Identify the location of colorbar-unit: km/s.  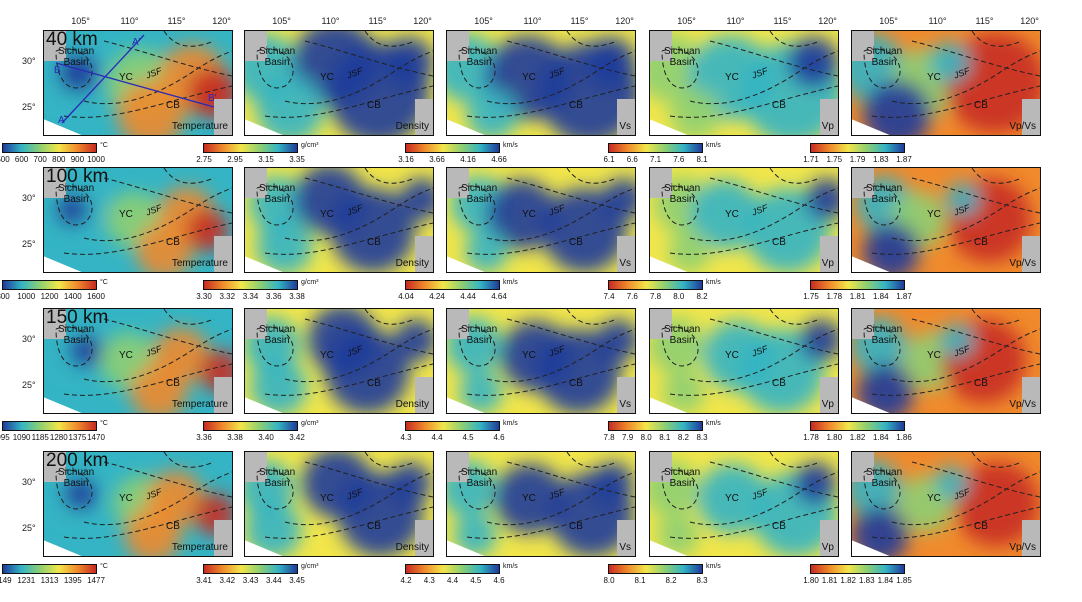
(510, 145).